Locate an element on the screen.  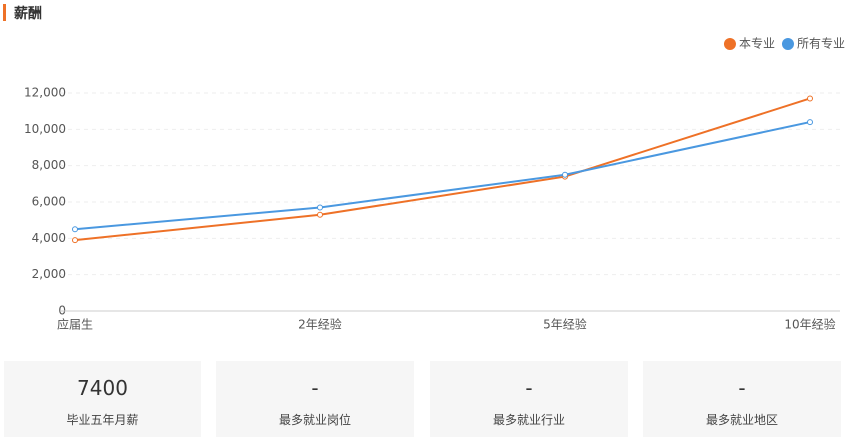
stat-card: 7400 毕业五年月薪 is located at coordinates (102, 399).